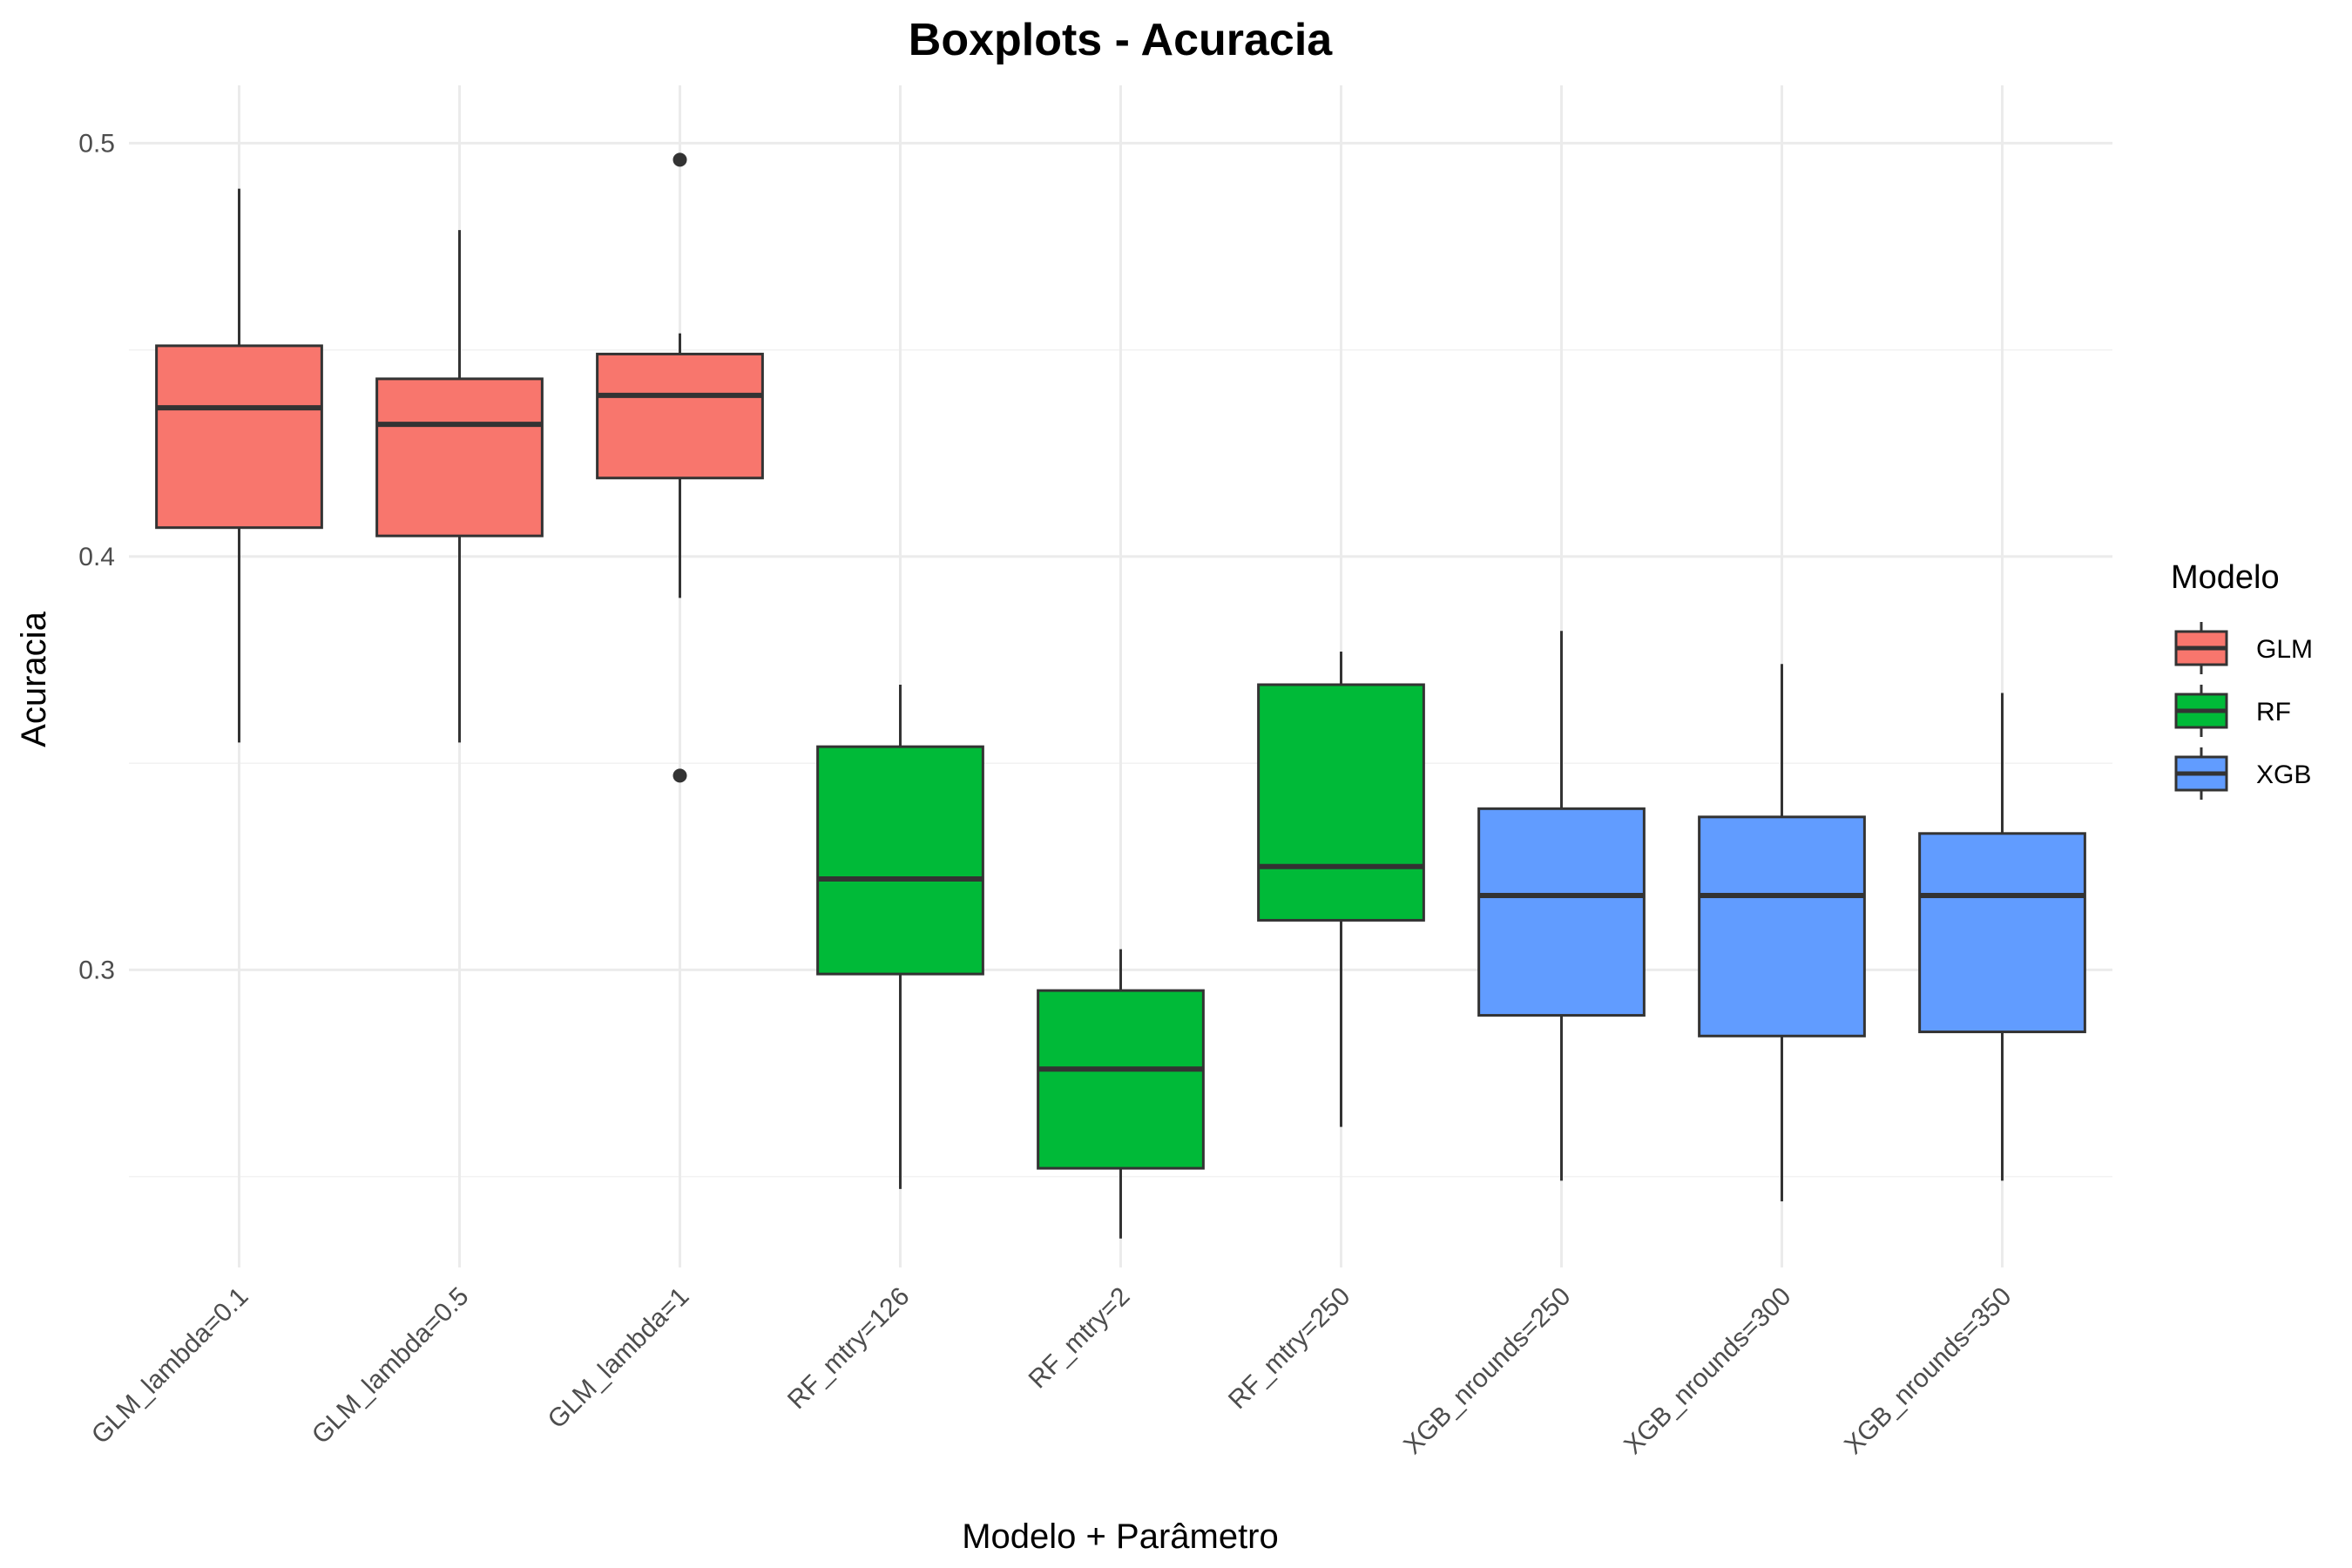 This screenshot has width=2352, height=1568. What do you see at coordinates (2284, 649) in the screenshot?
I see `legend-label: GLM` at bounding box center [2284, 649].